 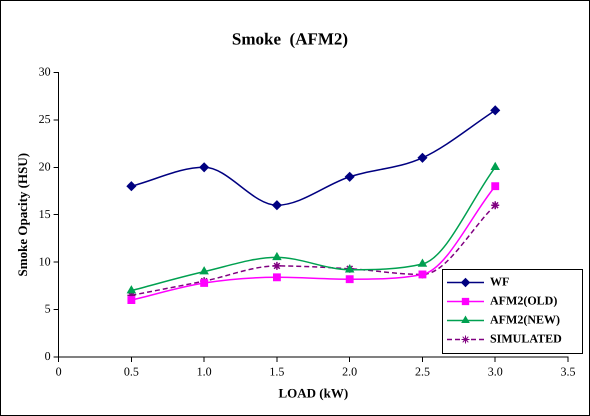 I want to click on y-tick-label: 25, so click(x=44, y=119).